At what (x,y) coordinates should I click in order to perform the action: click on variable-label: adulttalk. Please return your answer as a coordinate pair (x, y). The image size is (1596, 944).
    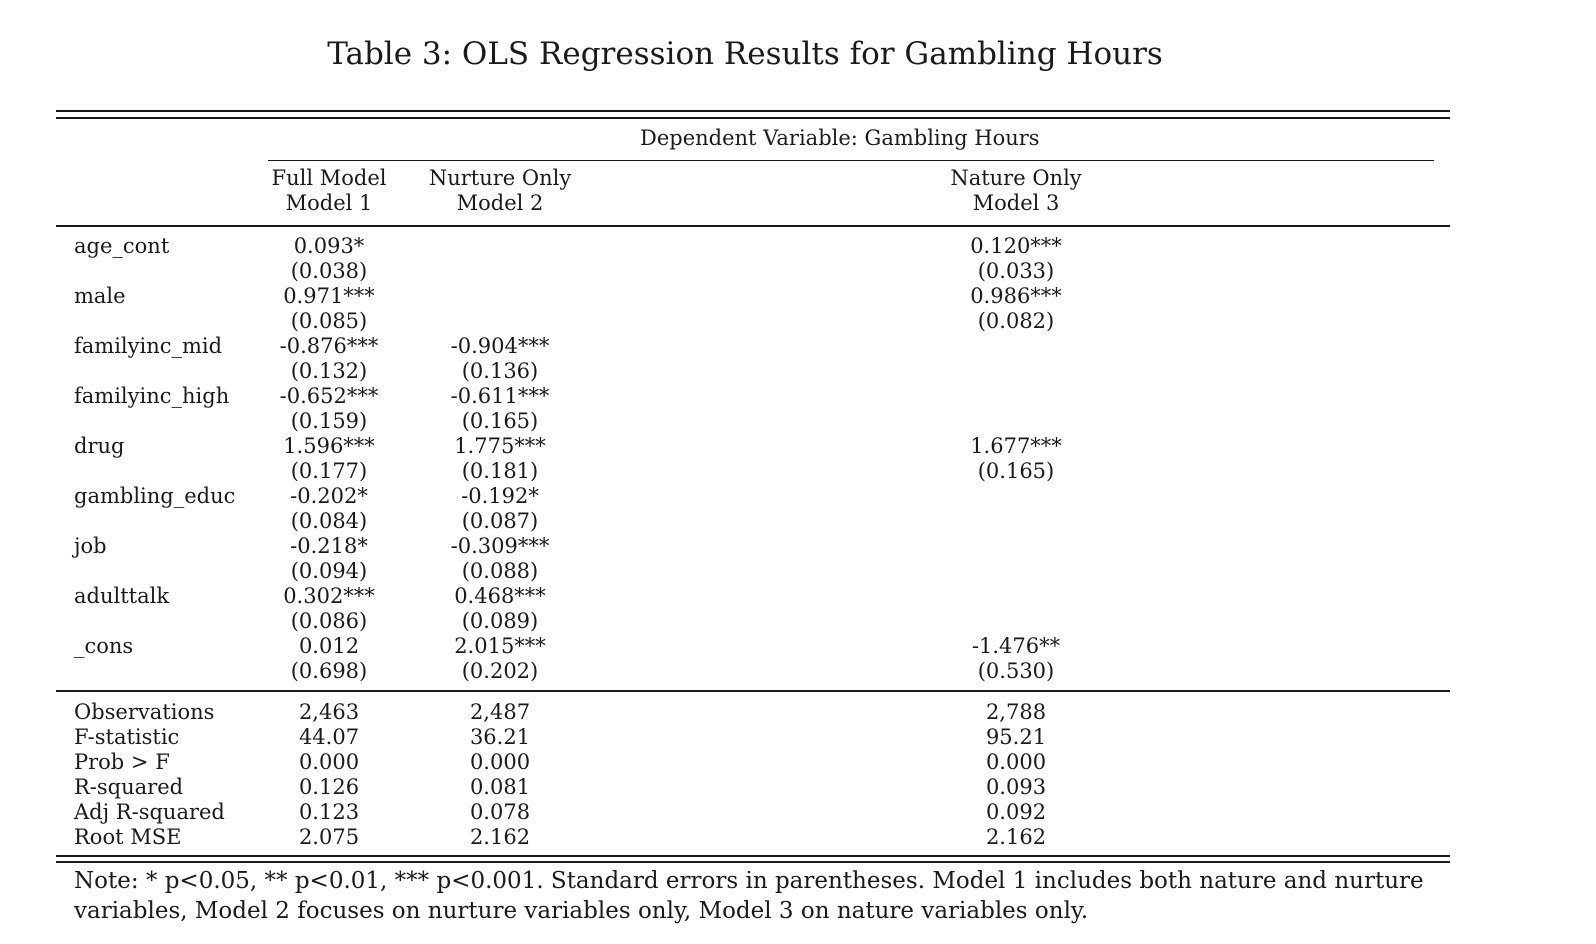
    Looking at the image, I should click on (122, 596).